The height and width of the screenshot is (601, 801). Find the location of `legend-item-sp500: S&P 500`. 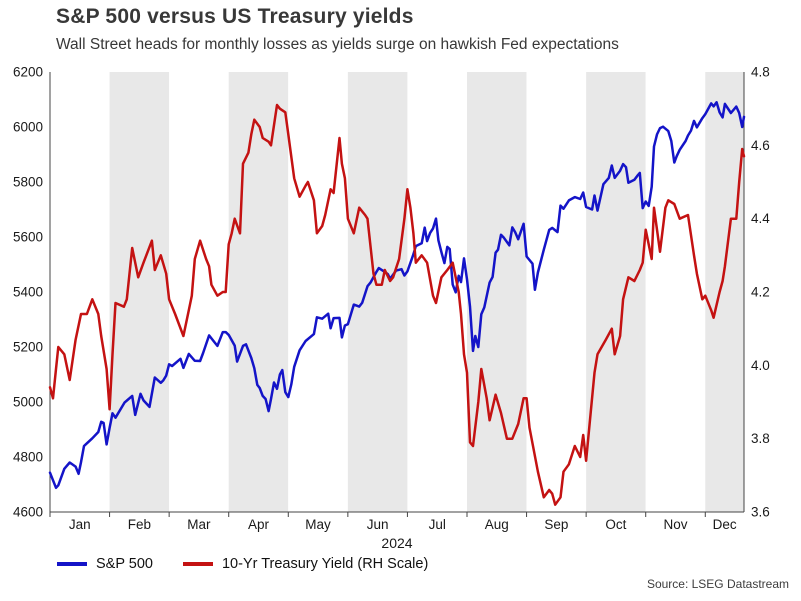

legend-item-sp500: S&P 500 is located at coordinates (105, 564).